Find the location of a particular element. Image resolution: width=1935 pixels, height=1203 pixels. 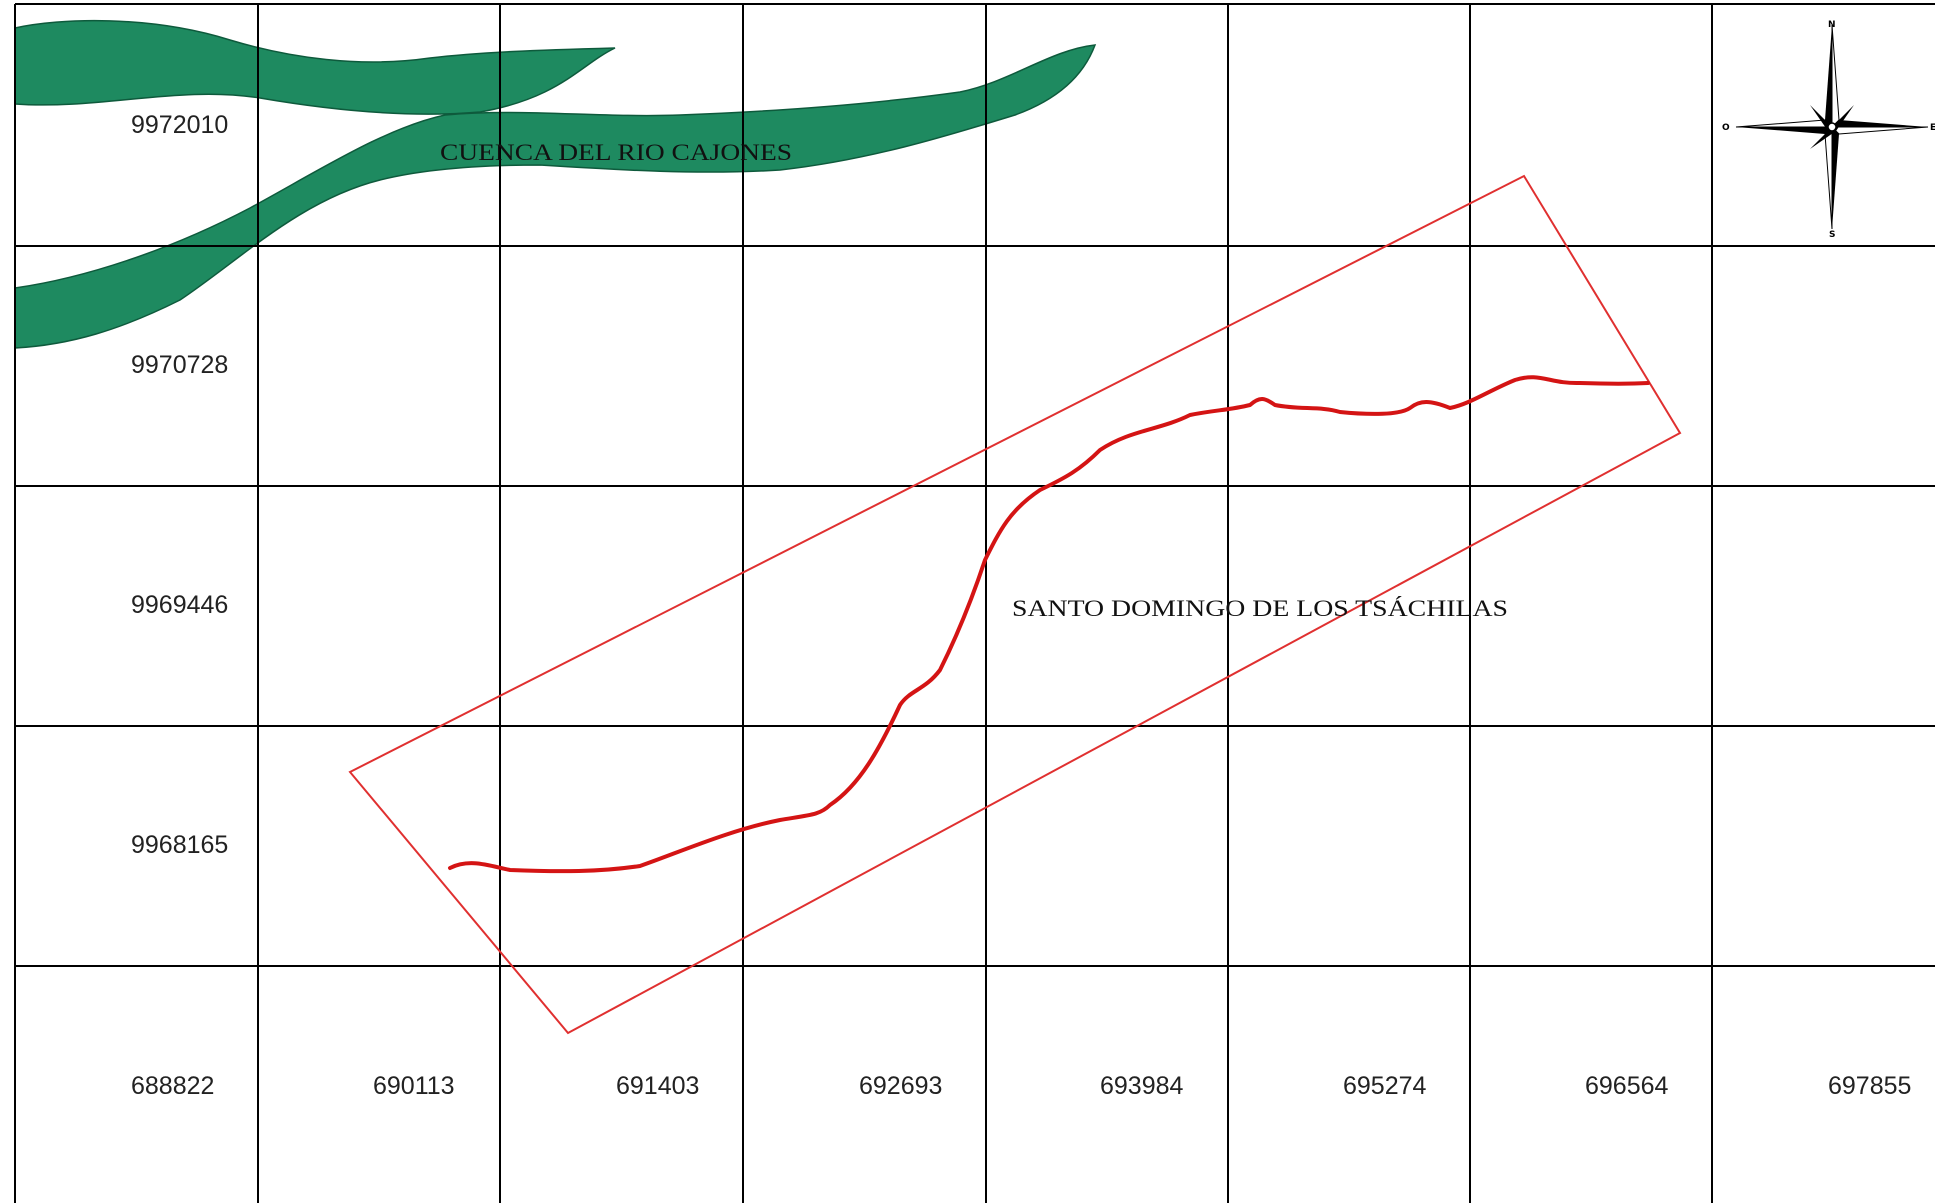

y-label-9968165: 9968165 is located at coordinates (179, 845).